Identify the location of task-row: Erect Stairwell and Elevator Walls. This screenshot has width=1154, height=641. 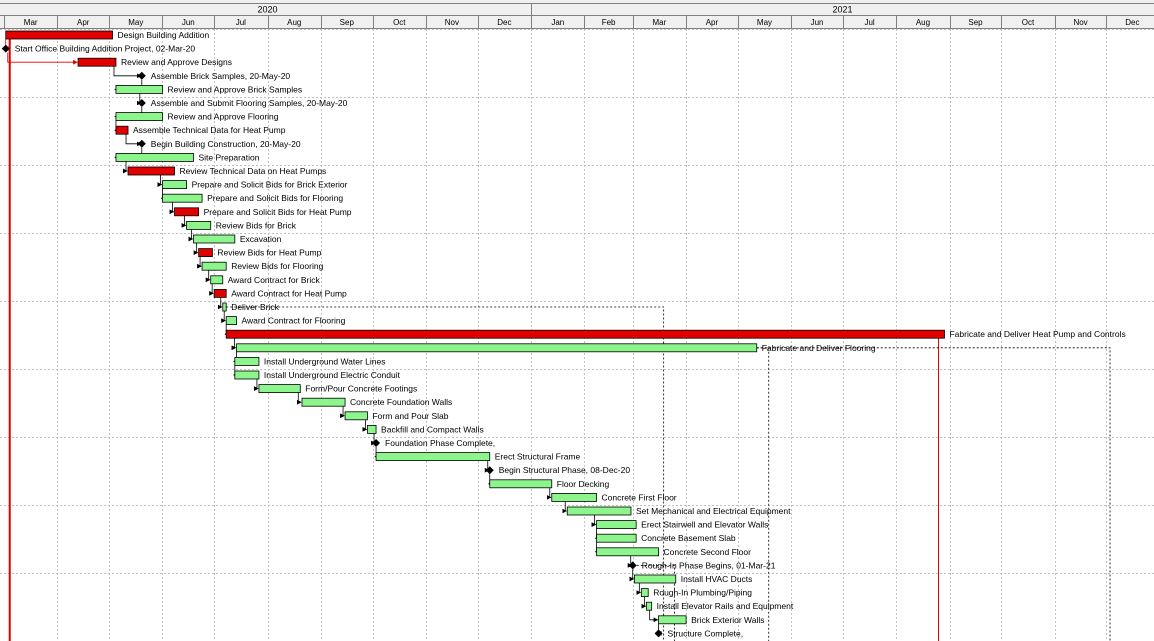
(682, 525).